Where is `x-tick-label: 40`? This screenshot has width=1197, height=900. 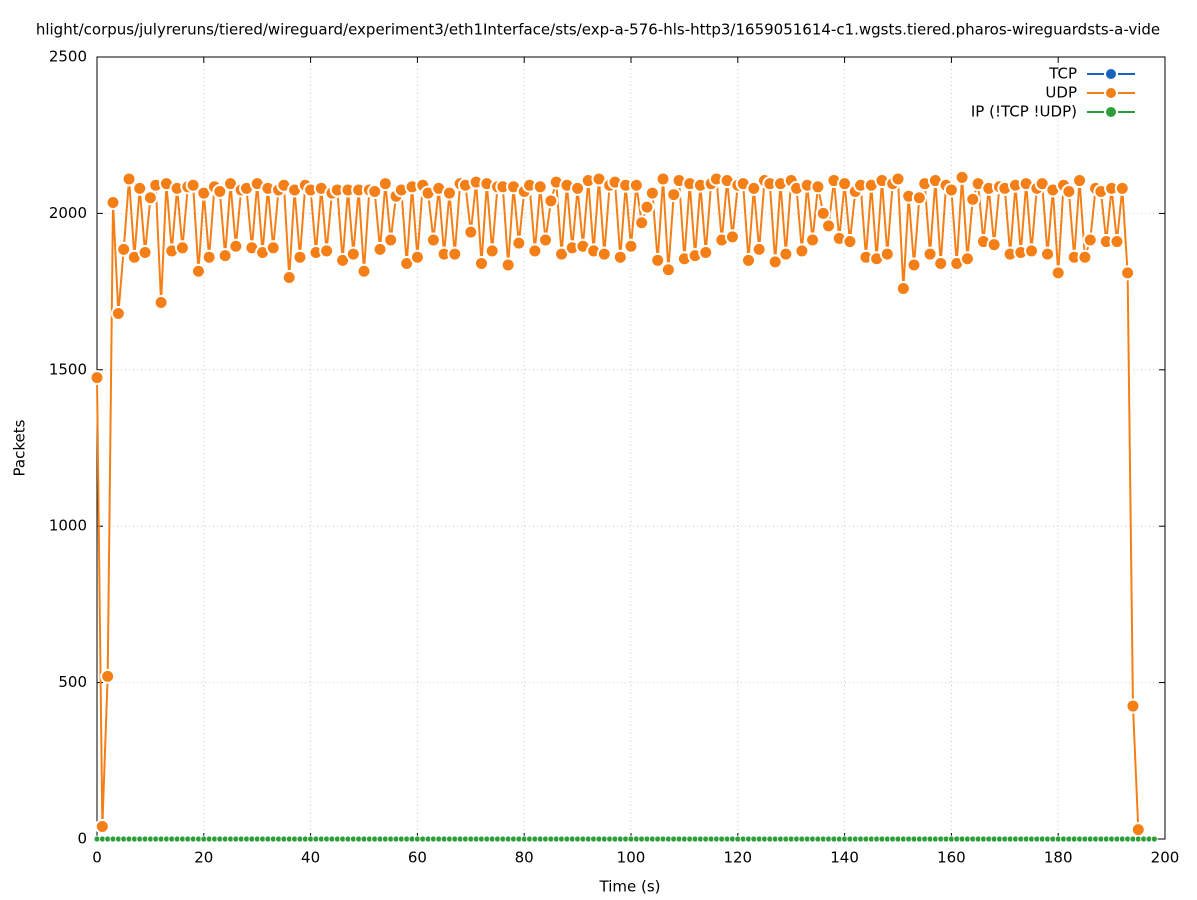 x-tick-label: 40 is located at coordinates (310, 858).